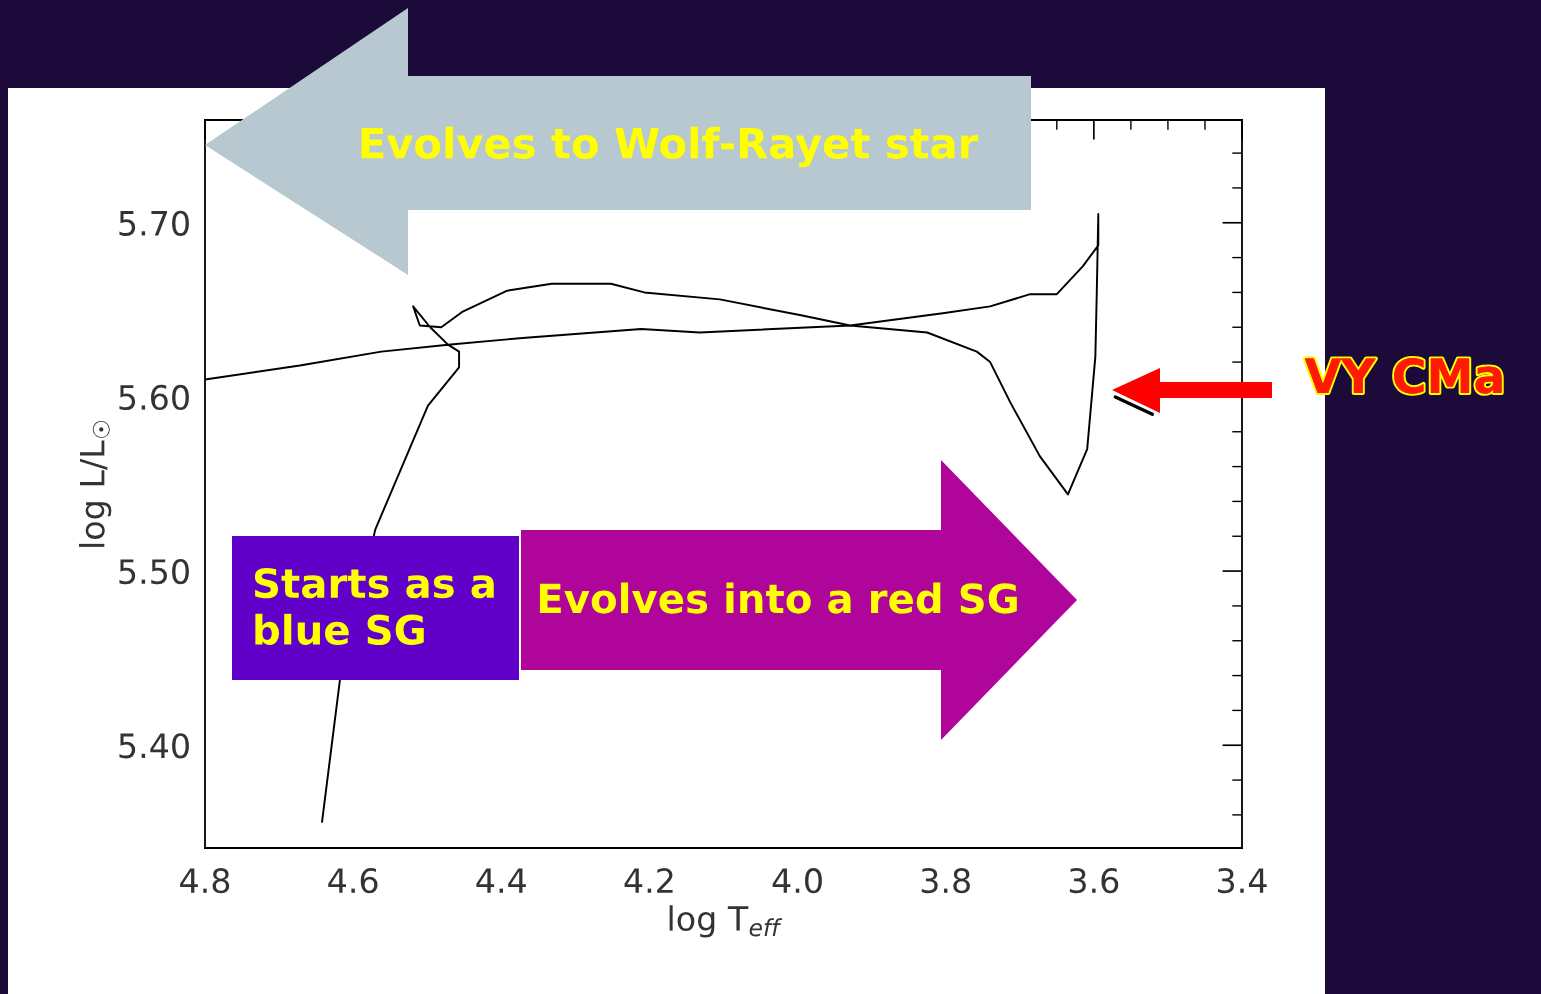 Image resolution: width=1541 pixels, height=994 pixels. What do you see at coordinates (501, 880) in the screenshot?
I see `x-tick-label: 4.4` at bounding box center [501, 880].